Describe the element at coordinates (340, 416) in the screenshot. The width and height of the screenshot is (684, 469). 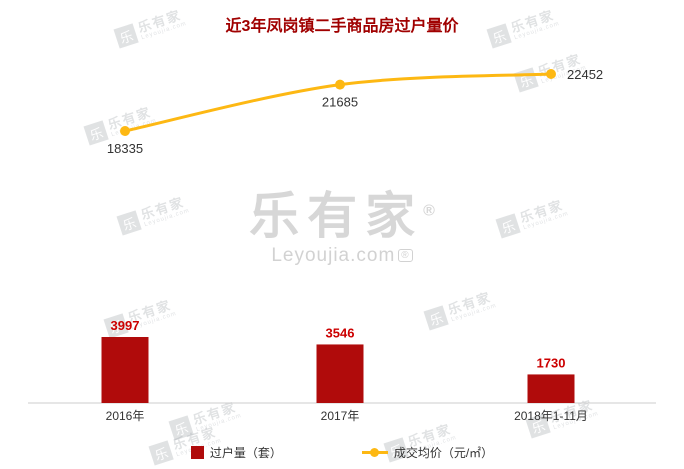
I see `x-axis-label: 2017年` at that location.